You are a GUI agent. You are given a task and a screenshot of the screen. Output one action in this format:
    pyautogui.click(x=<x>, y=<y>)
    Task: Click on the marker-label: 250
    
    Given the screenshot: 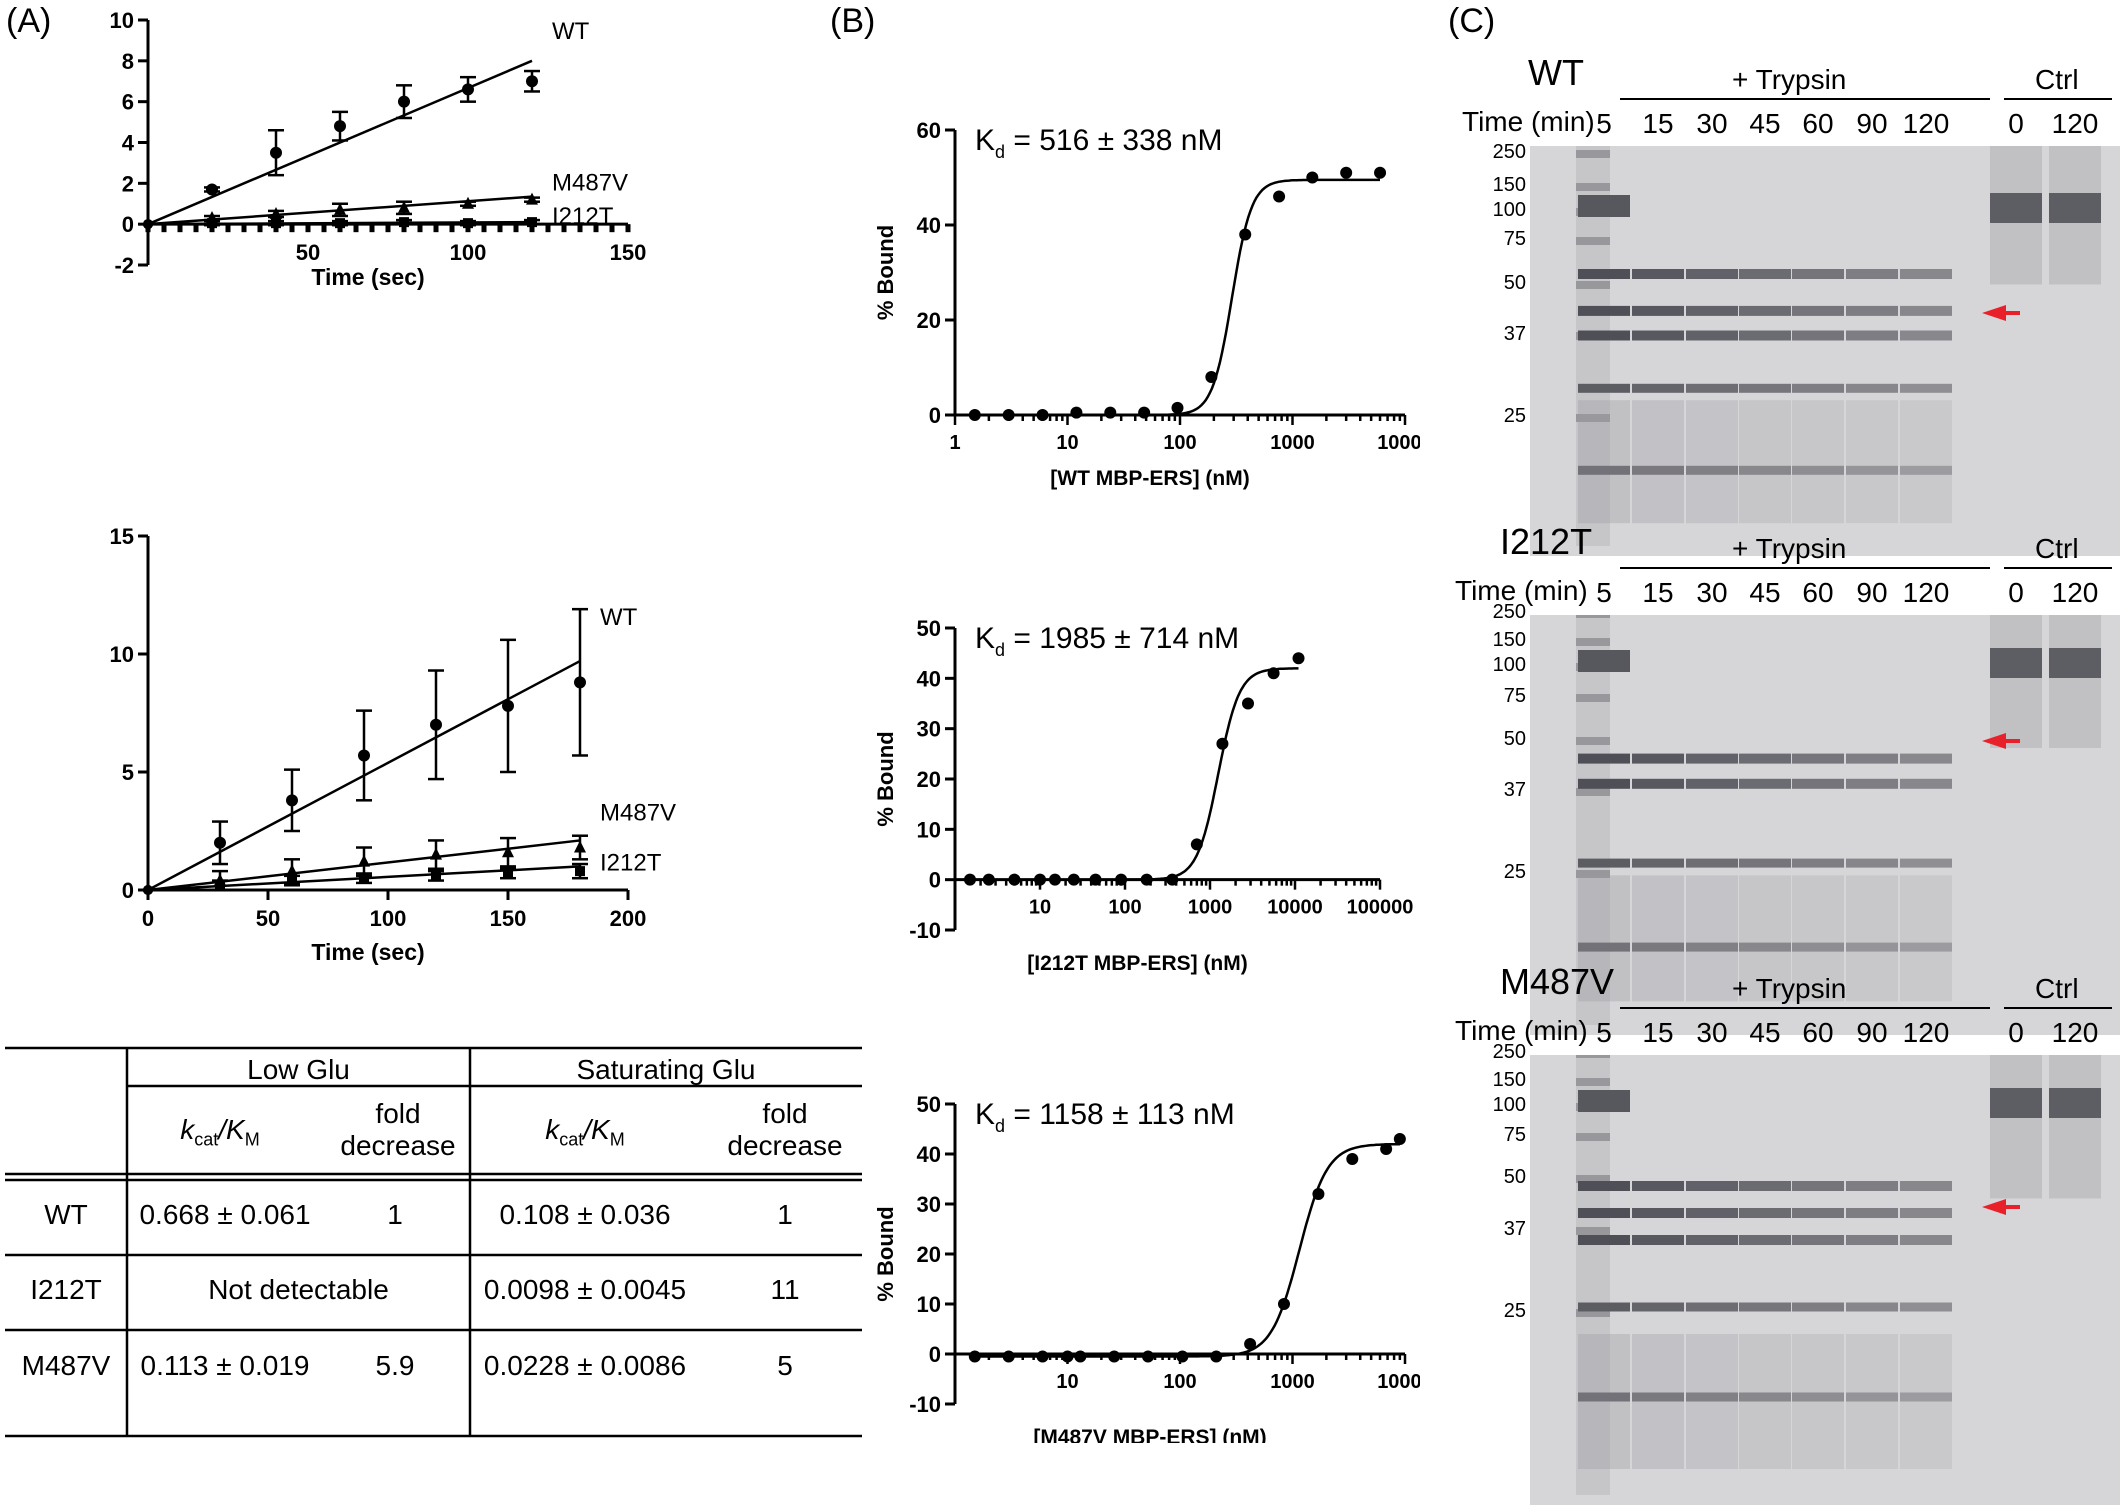 What is the action you would take?
    pyautogui.click(x=1509, y=152)
    